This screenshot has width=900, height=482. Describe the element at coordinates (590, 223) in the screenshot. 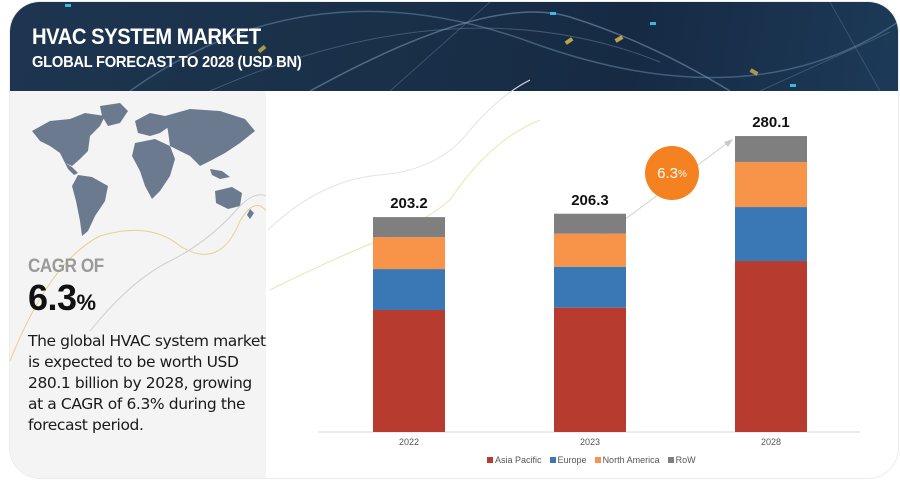

I see `bar-segment-row-2023` at that location.